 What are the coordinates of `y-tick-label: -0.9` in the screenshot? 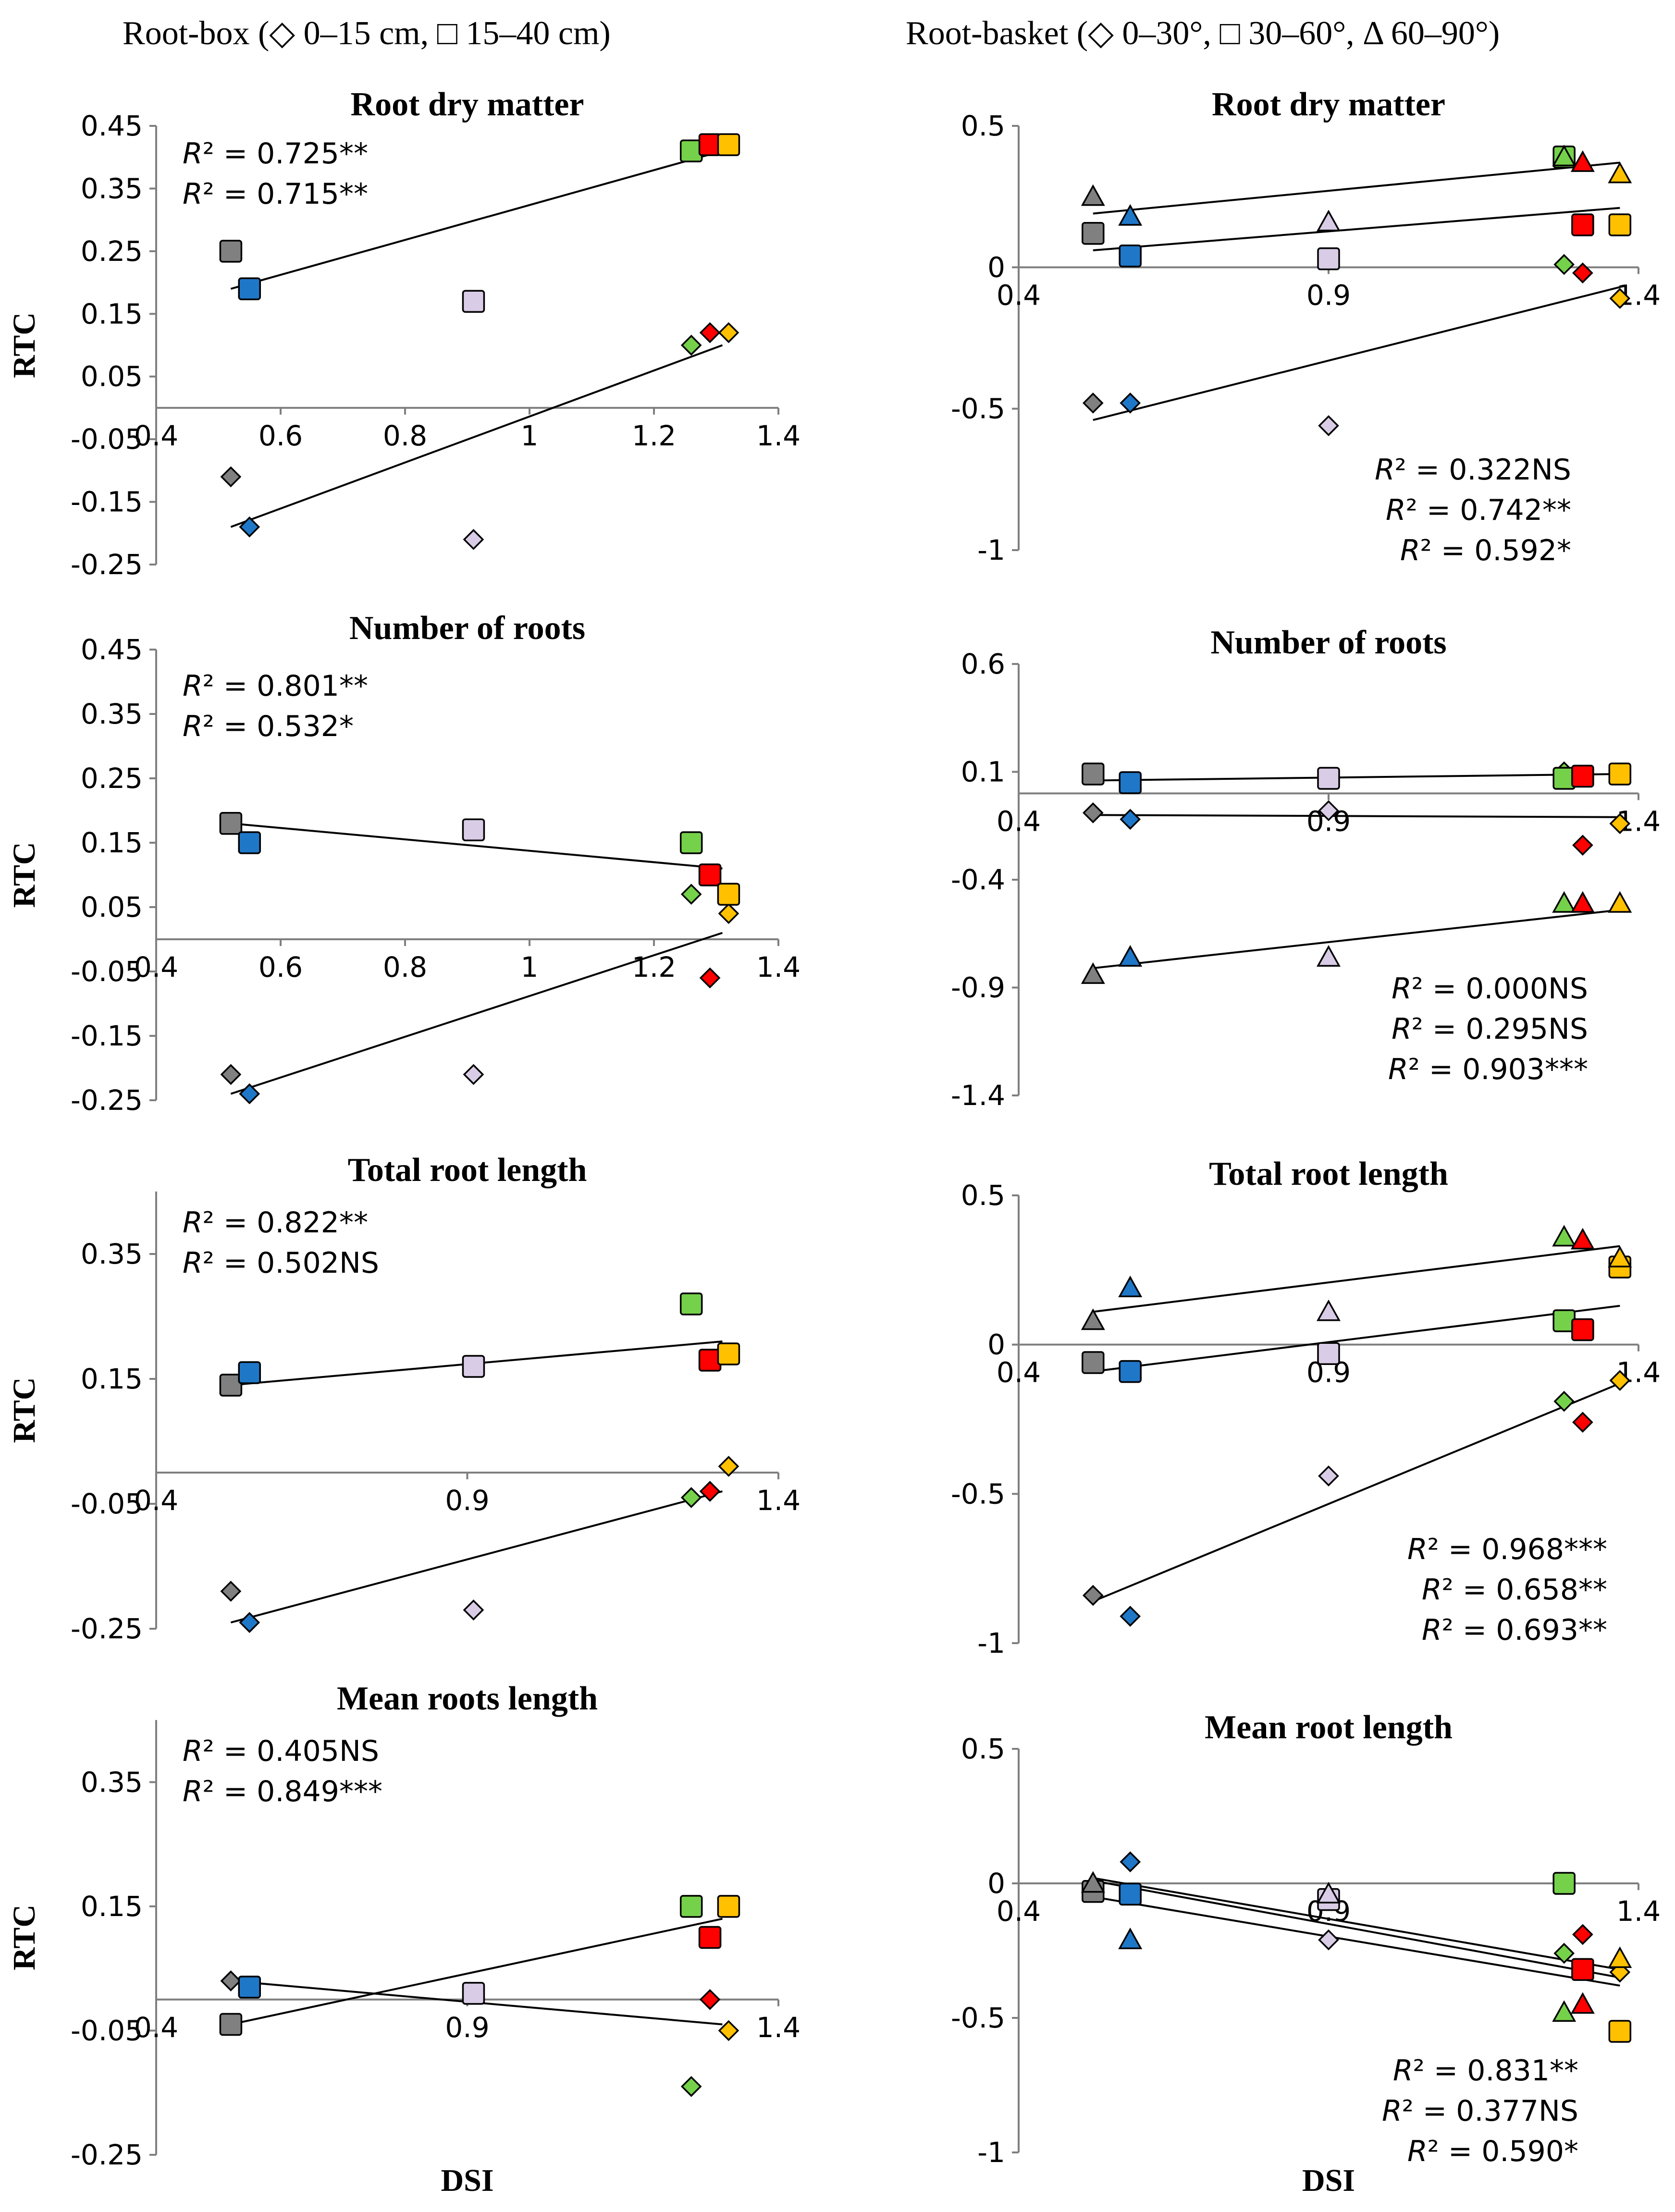 It's located at (978, 987).